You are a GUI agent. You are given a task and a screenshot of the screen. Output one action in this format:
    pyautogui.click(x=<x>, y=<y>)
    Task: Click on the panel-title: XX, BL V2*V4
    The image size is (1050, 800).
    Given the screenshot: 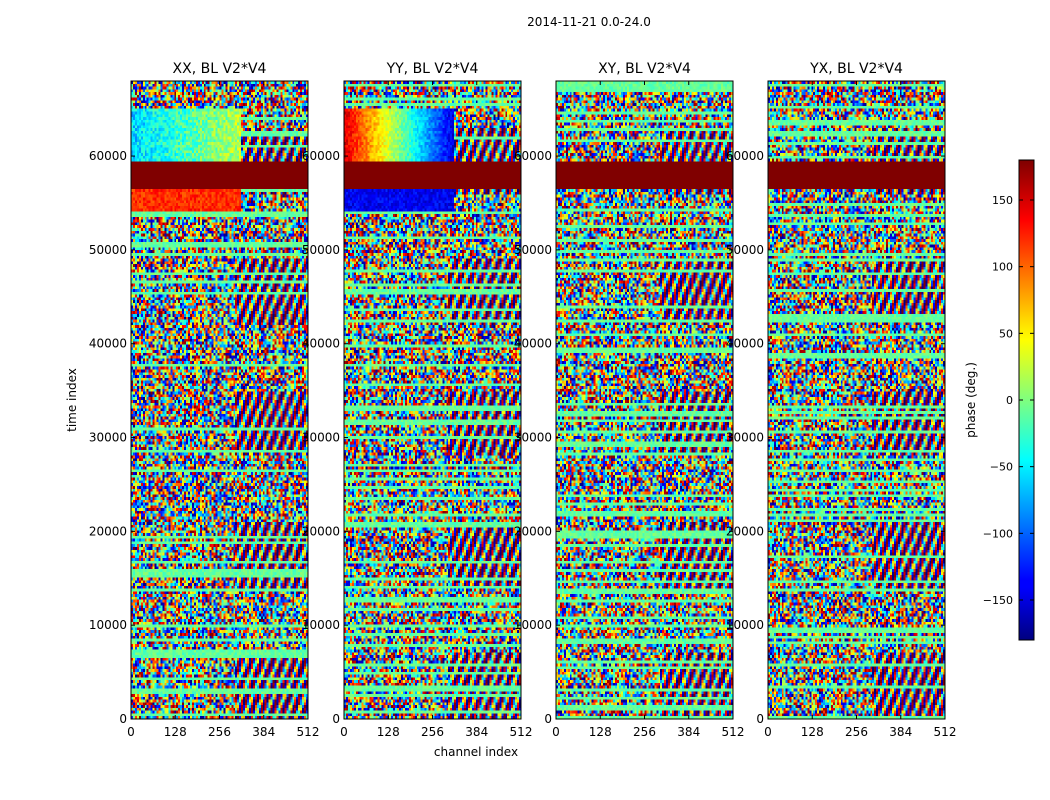 What is the action you would take?
    pyautogui.click(x=220, y=69)
    